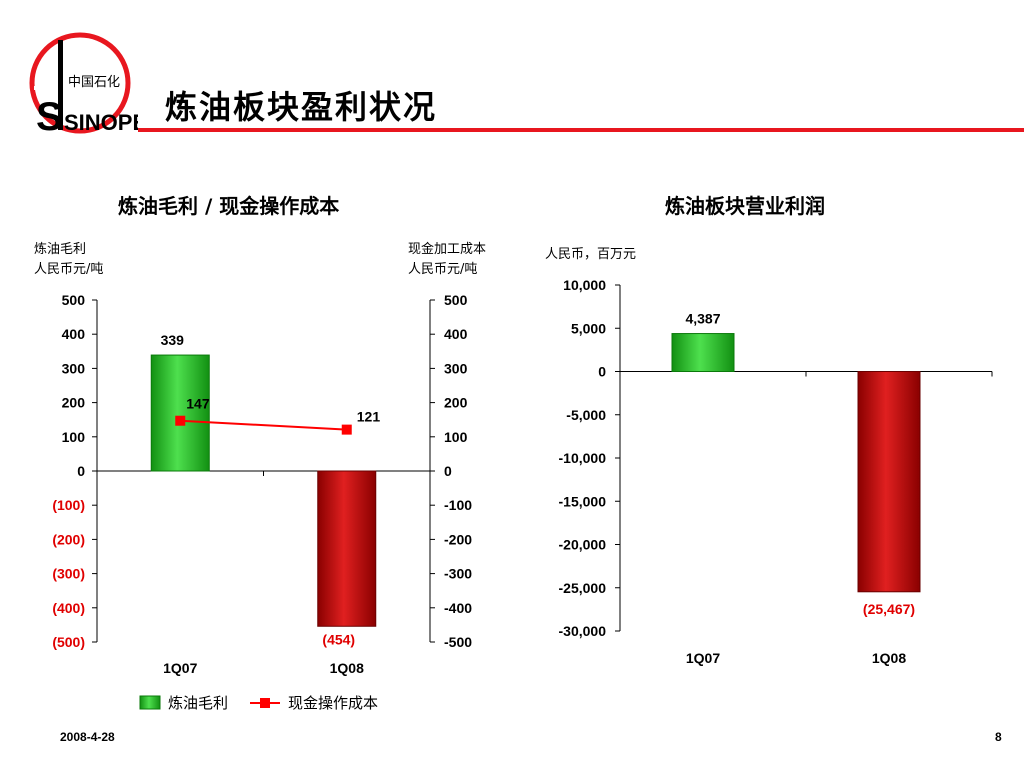 This screenshot has width=1024, height=768. Describe the element at coordinates (702, 319) in the screenshot. I see `profit-bar-data-label: 4,387` at that location.